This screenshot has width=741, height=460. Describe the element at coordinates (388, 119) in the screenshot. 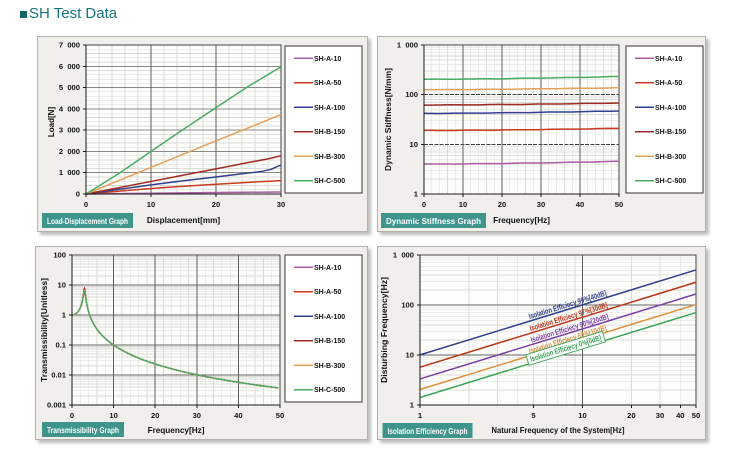

I see `svg-text: Dynamic Stiffness[N/mm]` at that location.